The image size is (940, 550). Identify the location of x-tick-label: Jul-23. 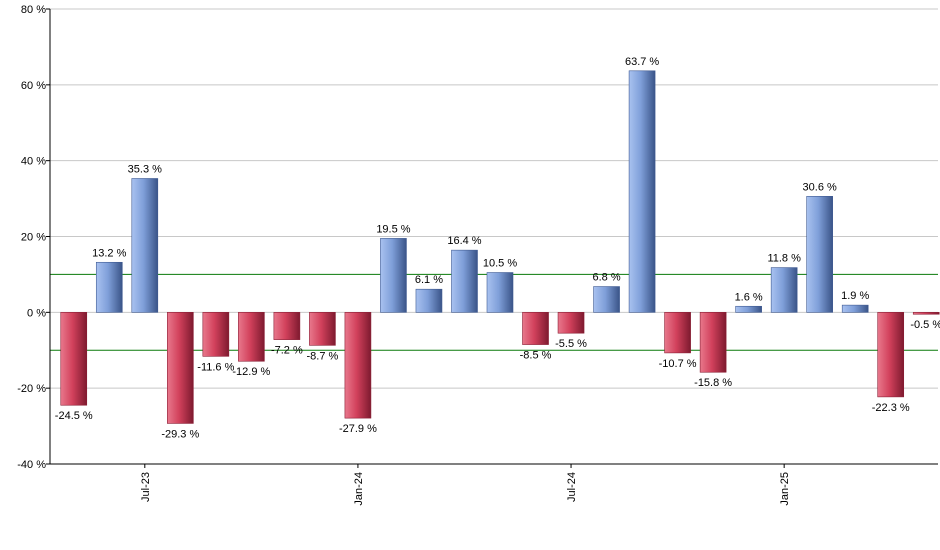
(146, 487).